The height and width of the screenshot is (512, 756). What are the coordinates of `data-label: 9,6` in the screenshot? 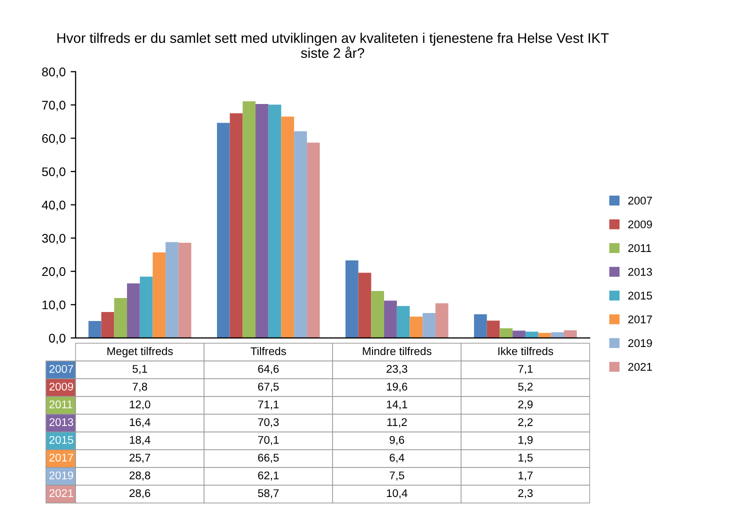 It's located at (397, 441).